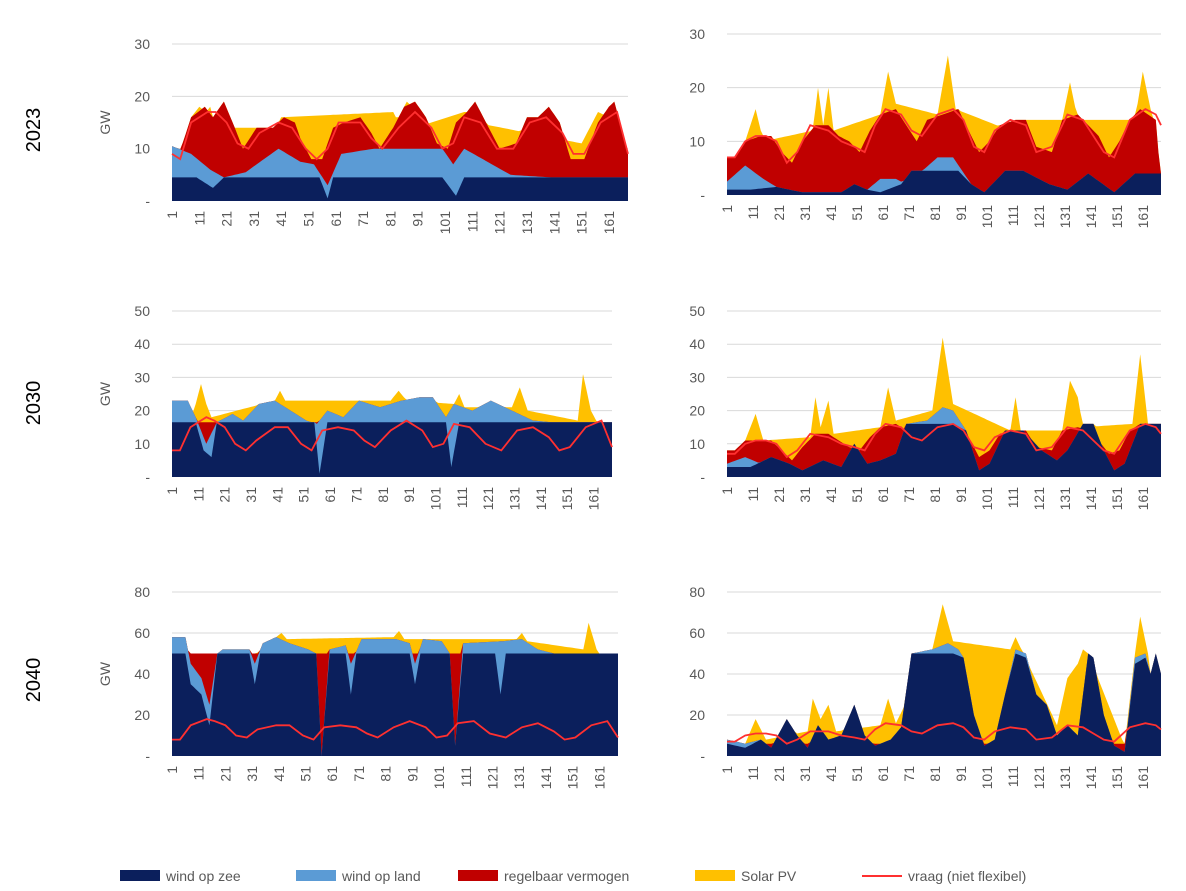 The height and width of the screenshot is (891, 1186). I want to click on y-tick-label: 40, so click(697, 674).